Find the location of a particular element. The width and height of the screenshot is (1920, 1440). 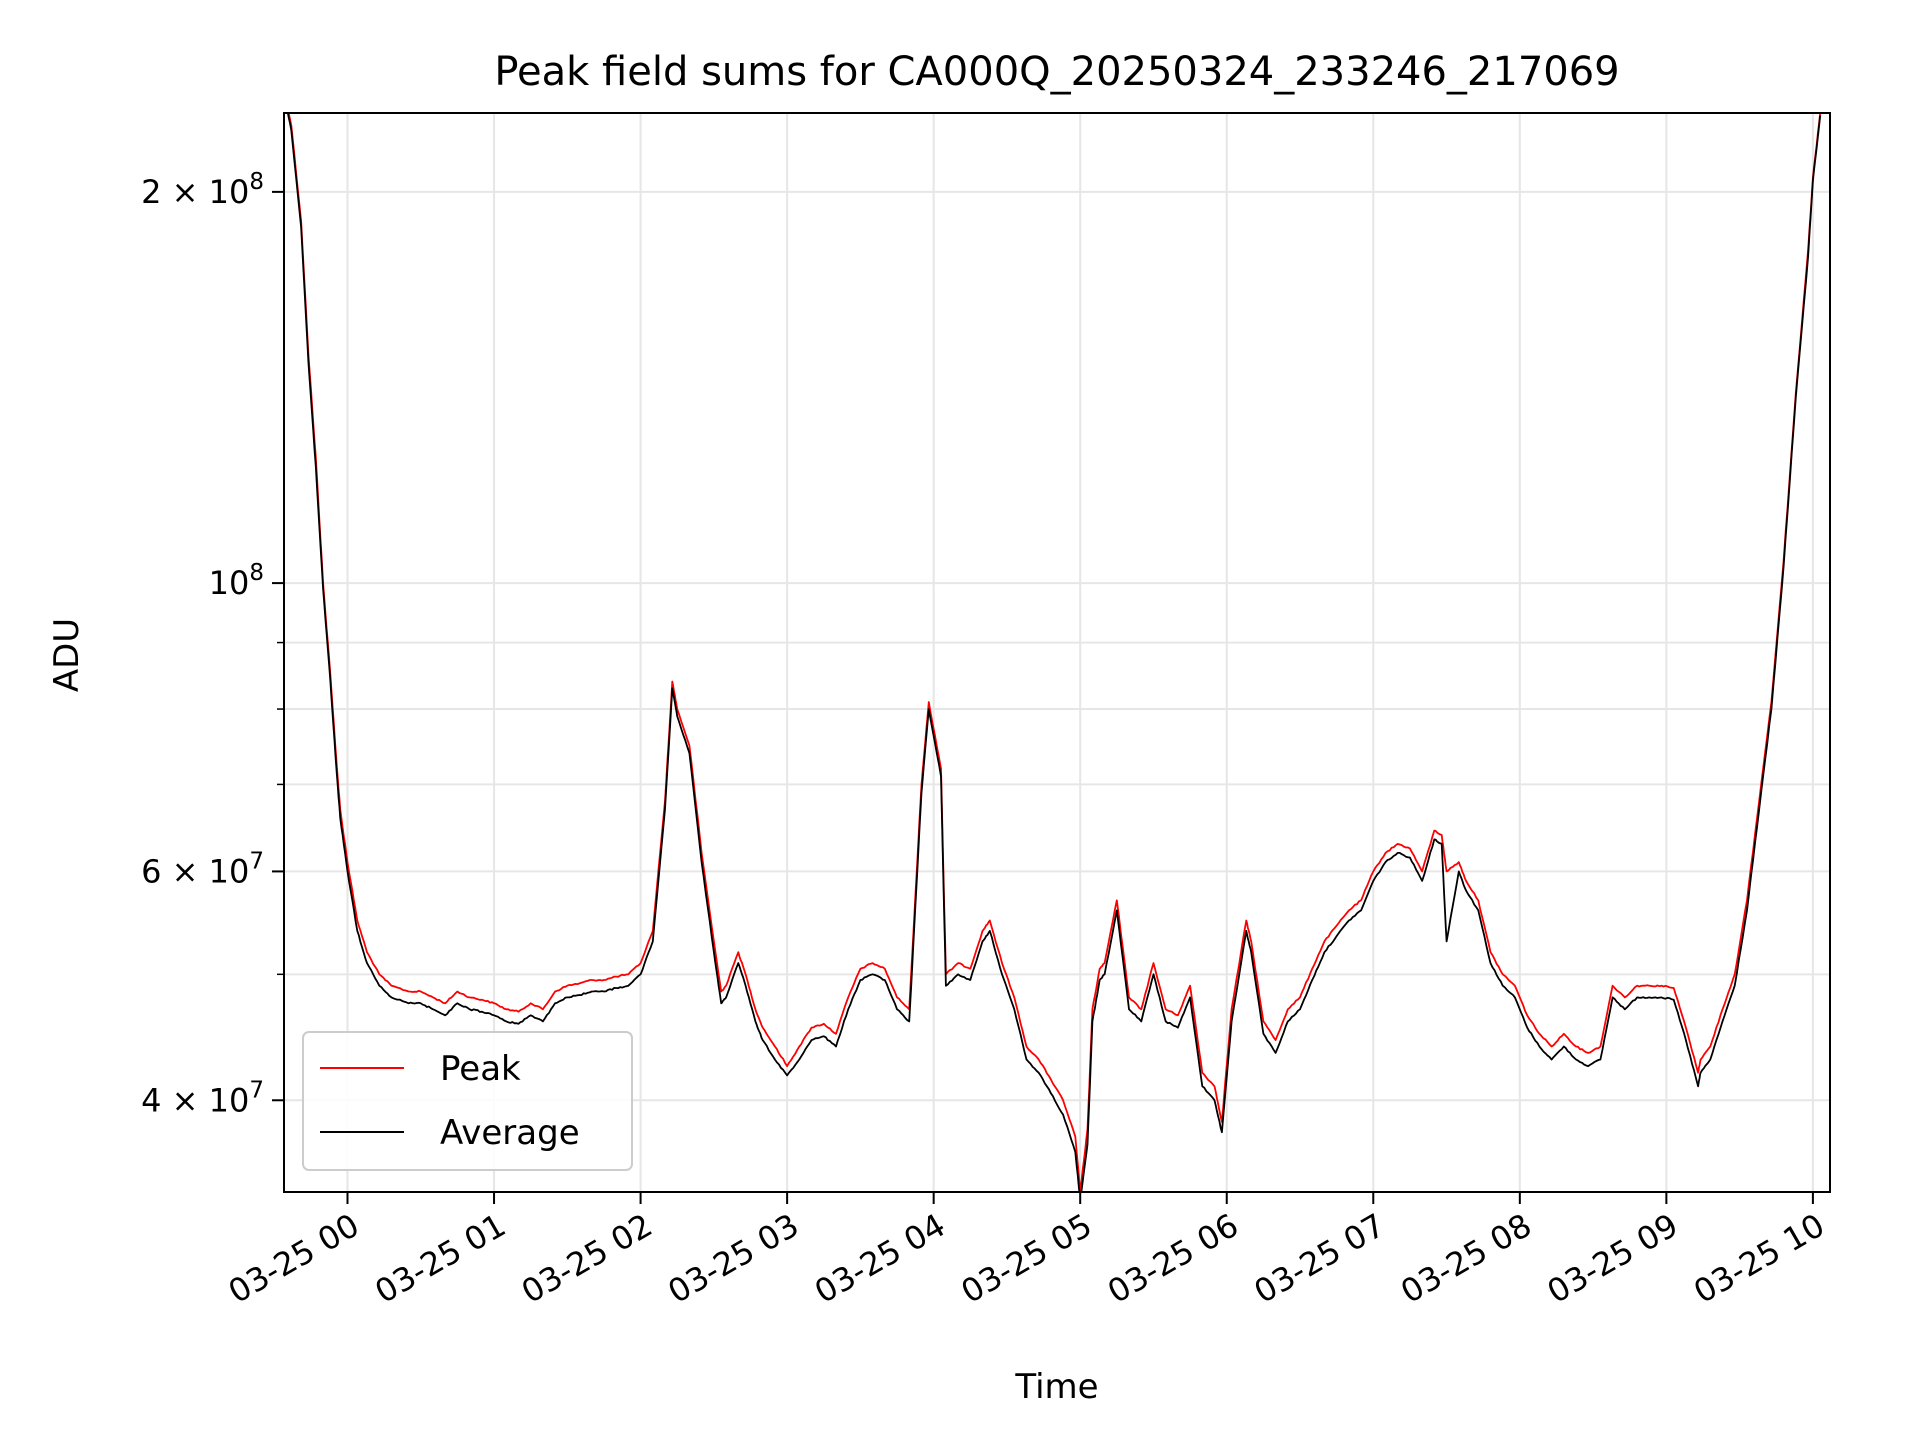

x-tick-label: 03-25 10 is located at coordinates (1759, 1258).